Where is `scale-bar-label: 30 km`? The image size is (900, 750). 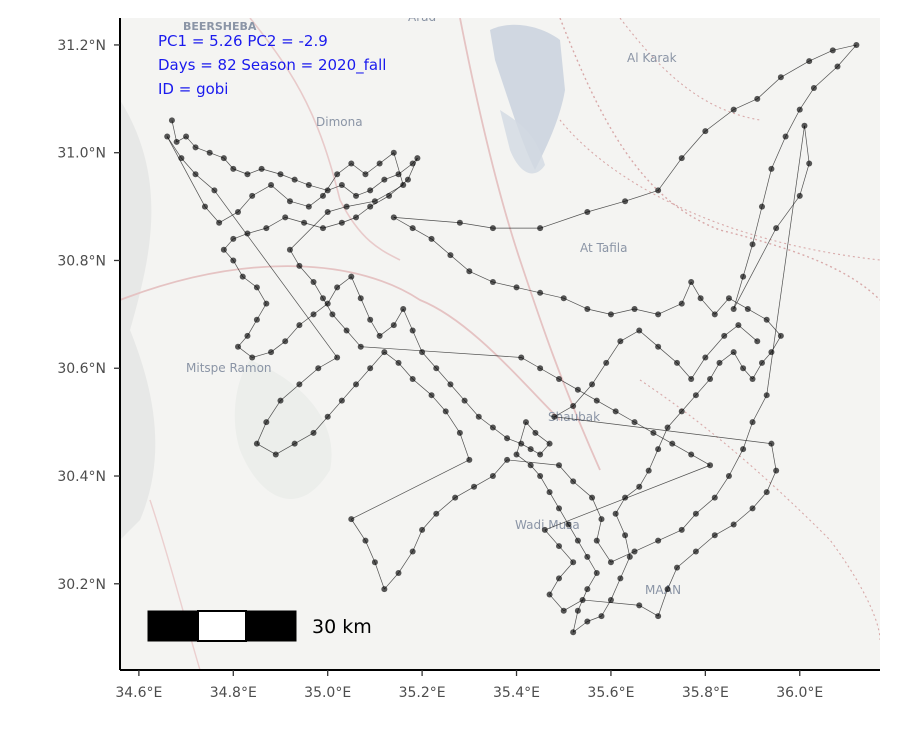
scale-bar-label: 30 km is located at coordinates (342, 627).